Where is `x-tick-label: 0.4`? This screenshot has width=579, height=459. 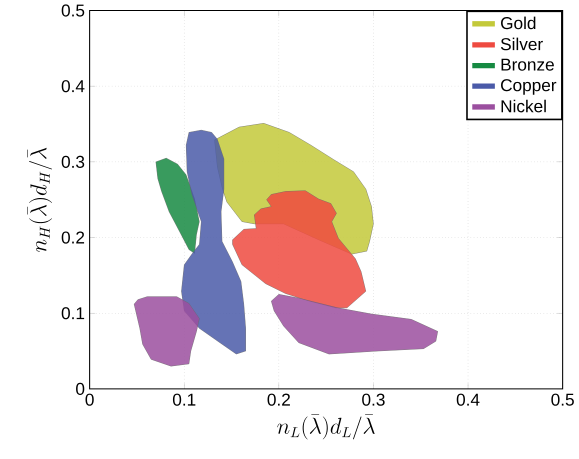 x-tick-label: 0.4 is located at coordinates (468, 400).